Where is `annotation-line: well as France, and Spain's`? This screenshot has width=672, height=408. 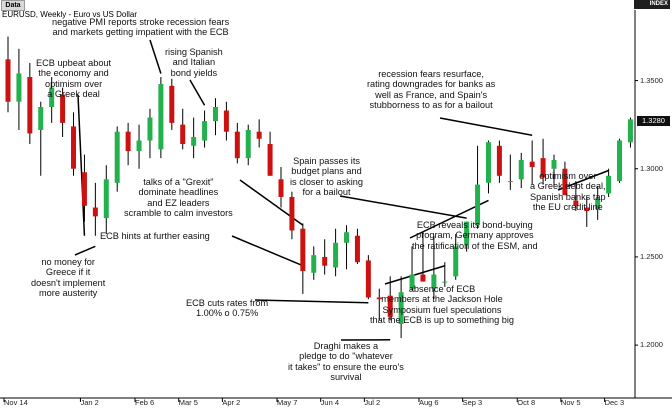
annotation-line: well as France, and Spain's is located at coordinates (431, 94).